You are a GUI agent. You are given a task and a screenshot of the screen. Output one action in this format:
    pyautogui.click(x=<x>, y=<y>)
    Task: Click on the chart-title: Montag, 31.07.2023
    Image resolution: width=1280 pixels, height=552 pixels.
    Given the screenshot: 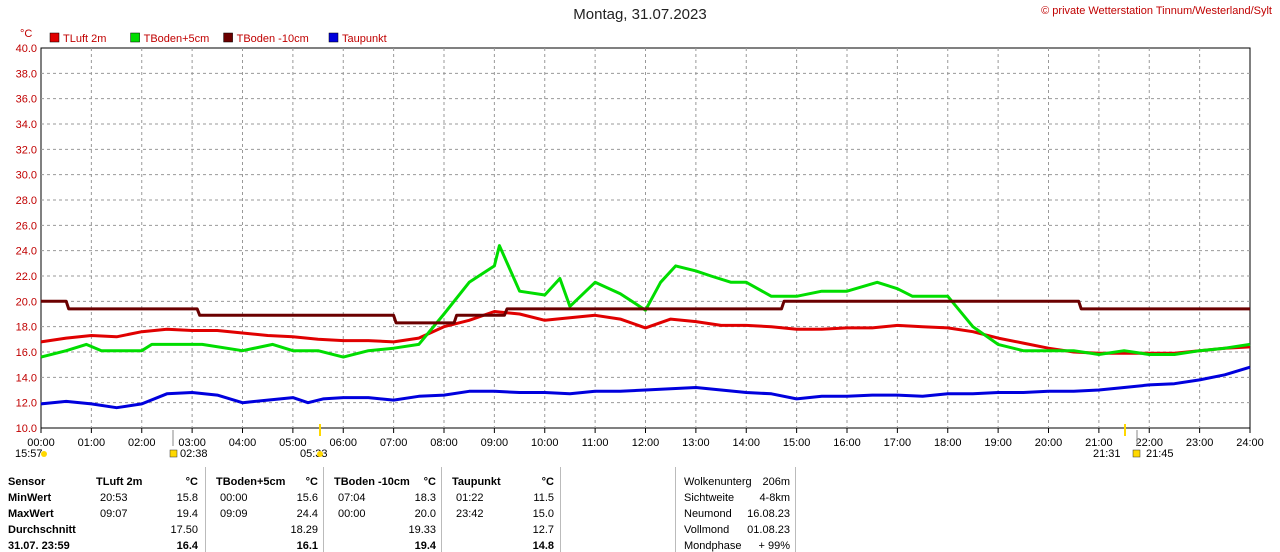 What is the action you would take?
    pyautogui.click(x=640, y=14)
    